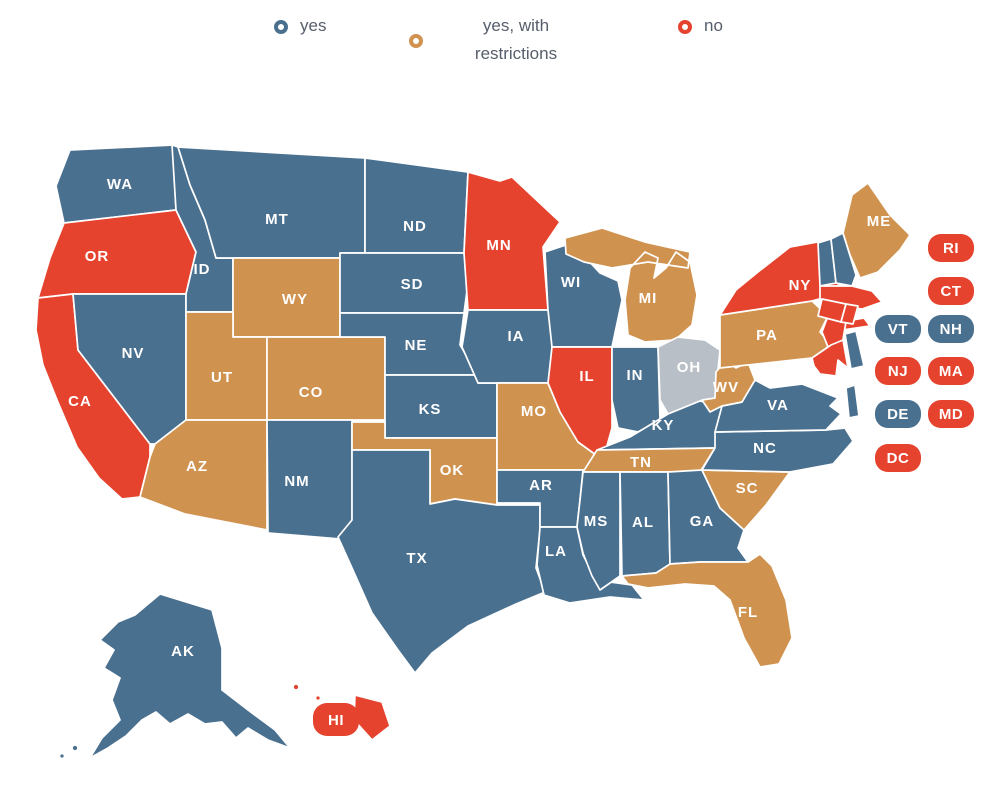 This screenshot has width=991, height=797. Describe the element at coordinates (416, 41) in the screenshot. I see `yes-with-restrictions-dot-icon` at that location.